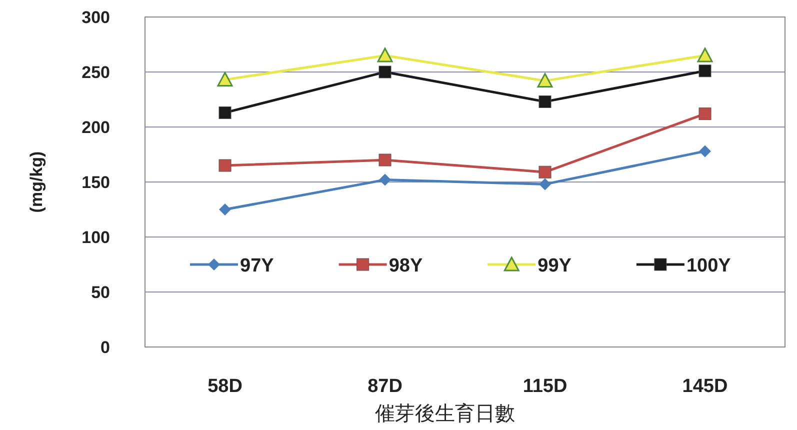  Describe the element at coordinates (385, 386) in the screenshot. I see `x-tick-label: 87D` at that location.